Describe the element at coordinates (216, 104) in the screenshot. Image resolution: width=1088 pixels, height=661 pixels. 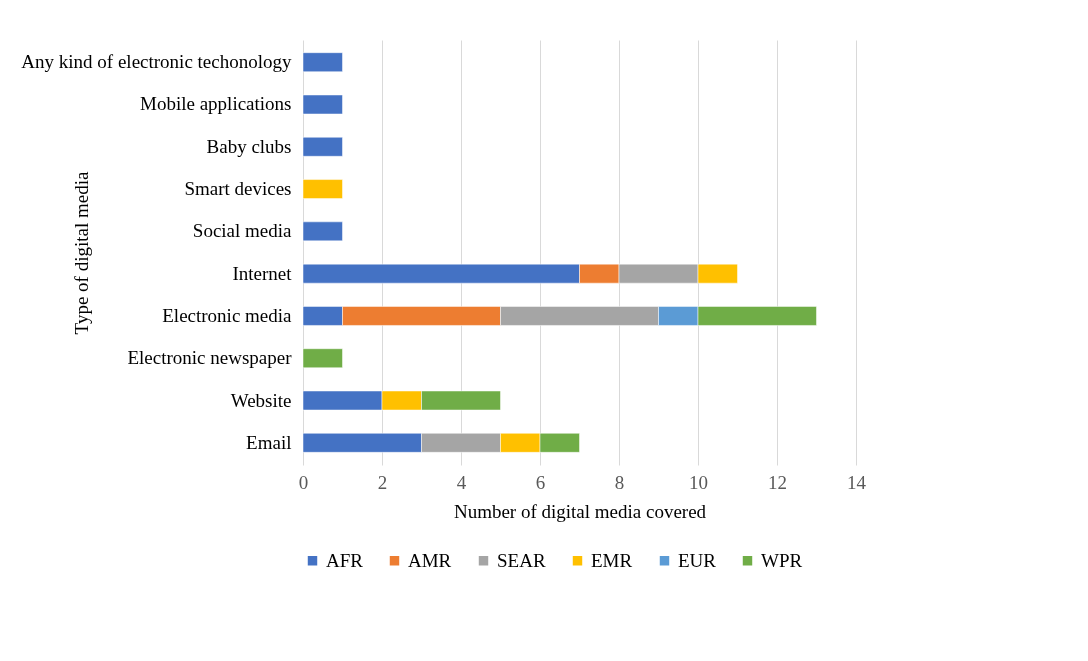
I see `y-tick-label: Mobile applications` at that location.